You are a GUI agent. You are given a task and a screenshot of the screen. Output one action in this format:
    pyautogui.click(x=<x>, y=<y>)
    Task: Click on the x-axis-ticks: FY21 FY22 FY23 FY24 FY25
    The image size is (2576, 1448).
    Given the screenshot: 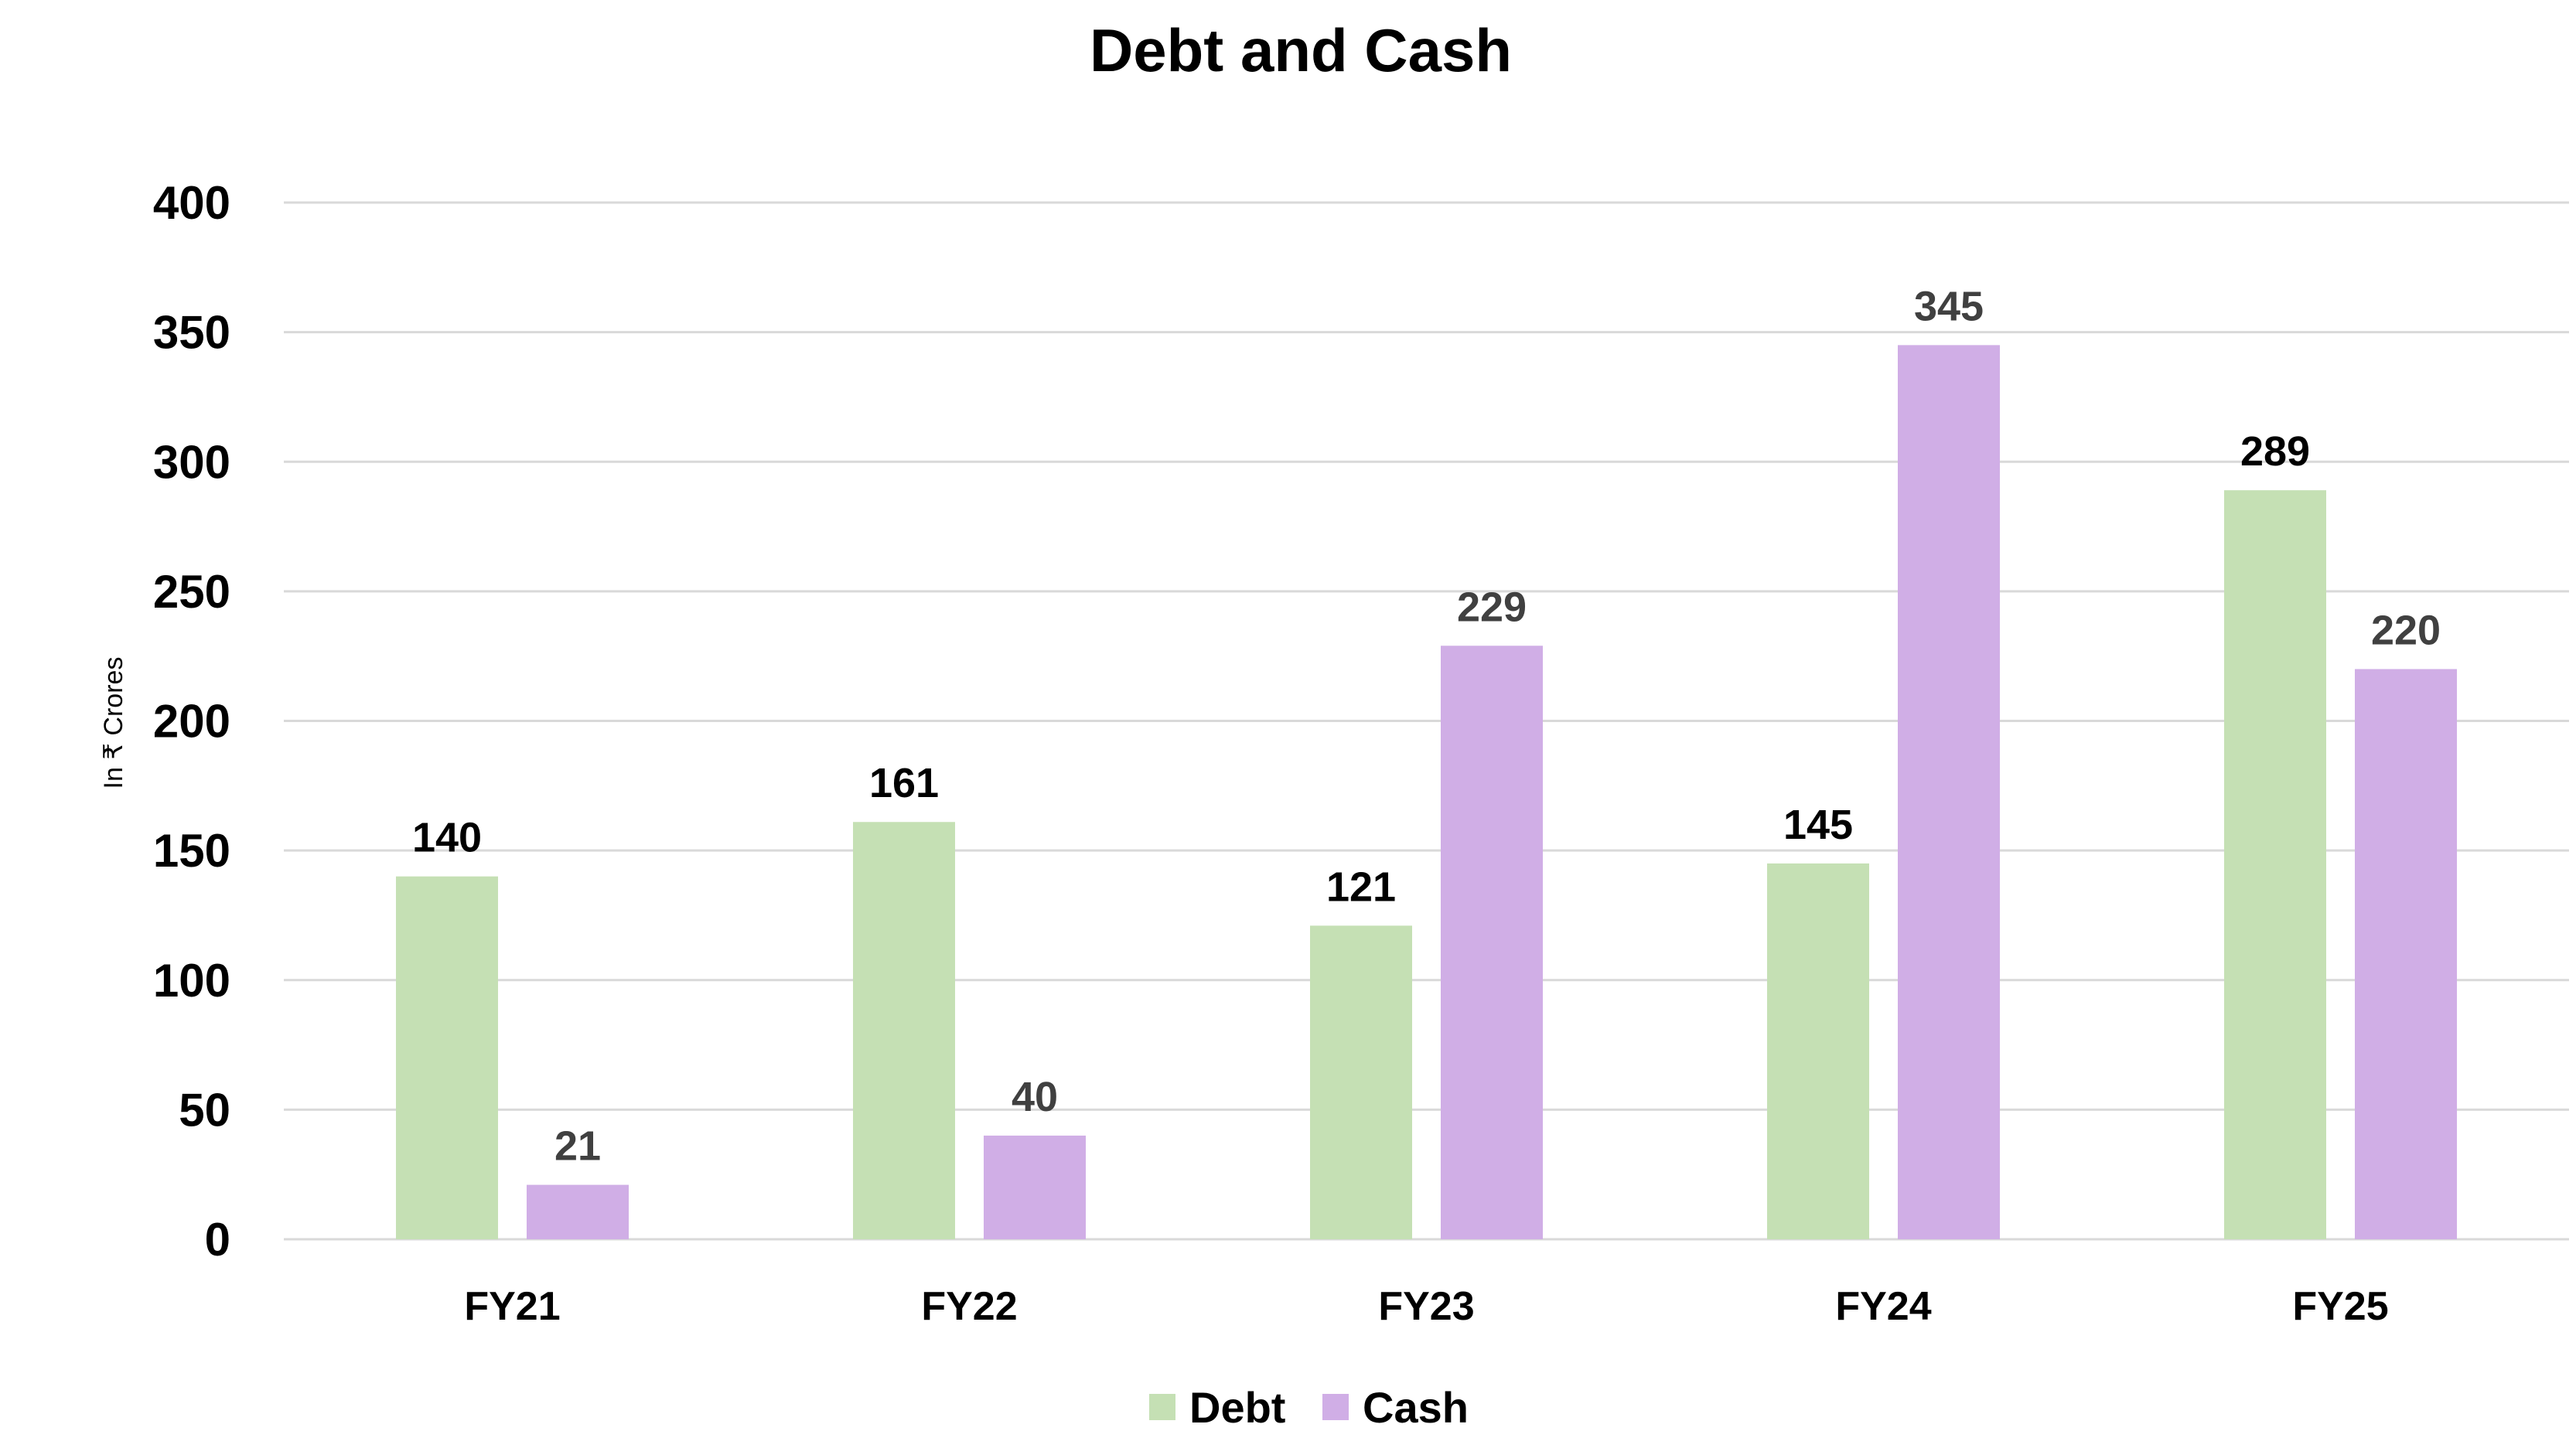 What is the action you would take?
    pyautogui.click(x=1426, y=1306)
    